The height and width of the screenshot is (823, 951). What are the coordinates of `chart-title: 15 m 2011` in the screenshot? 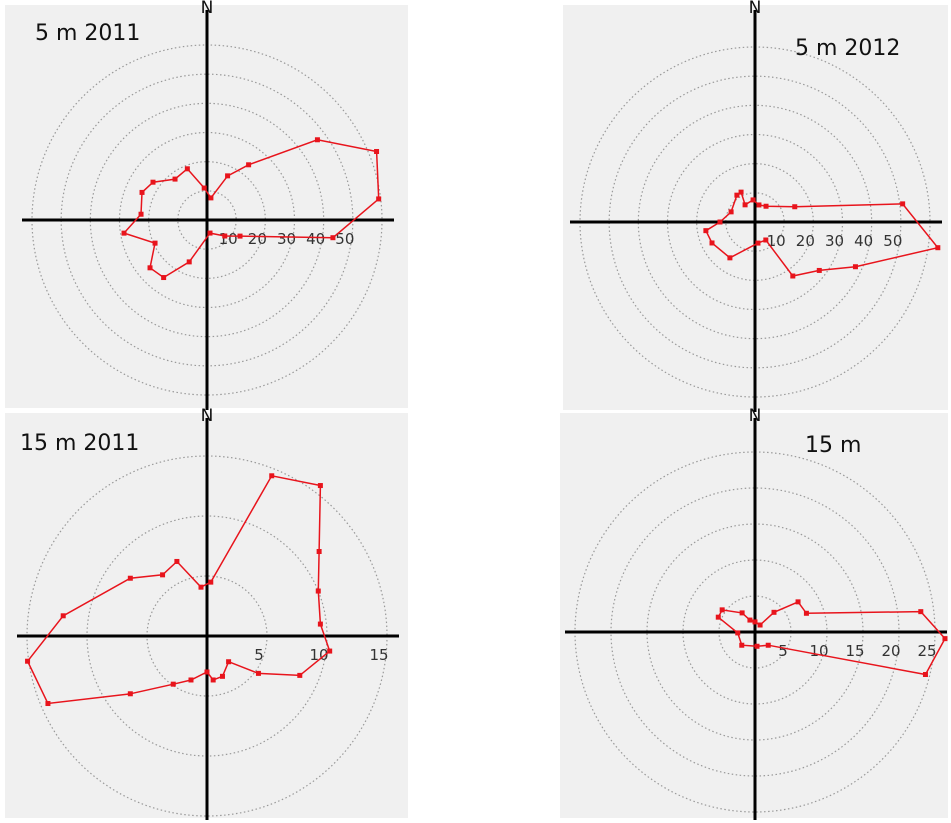 It's located at (79, 443).